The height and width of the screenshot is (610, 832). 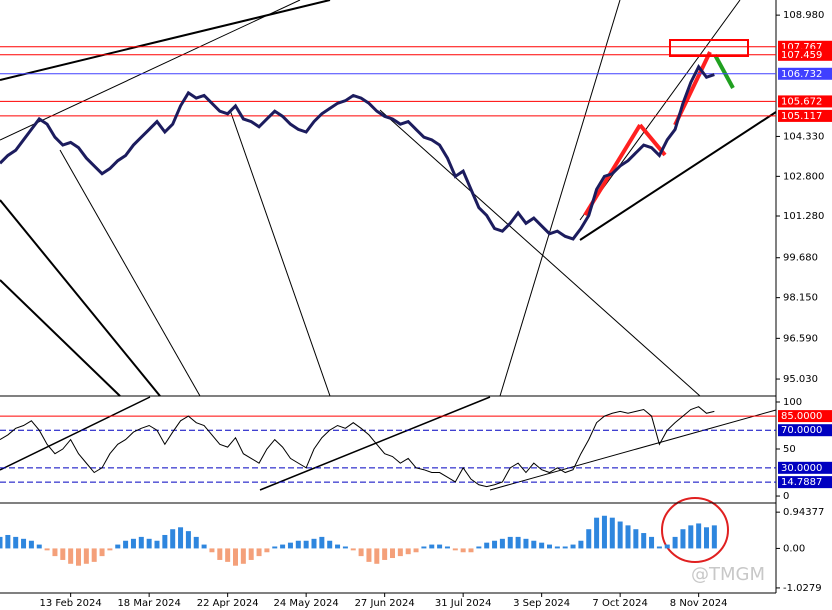 I want to click on level-label: 14.7887, so click(x=801, y=482).